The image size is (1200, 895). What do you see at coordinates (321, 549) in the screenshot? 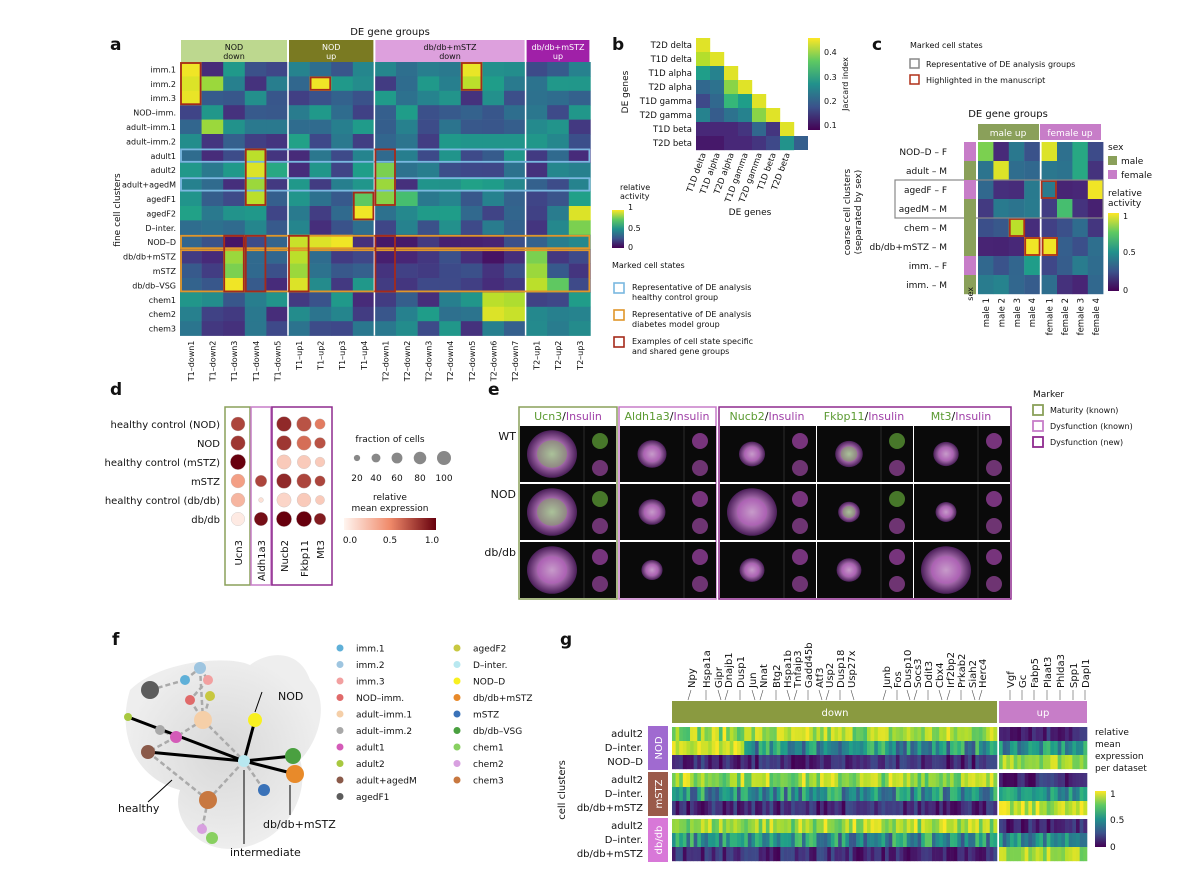
I see `panel-d-col-label: Mt3` at bounding box center [321, 549].